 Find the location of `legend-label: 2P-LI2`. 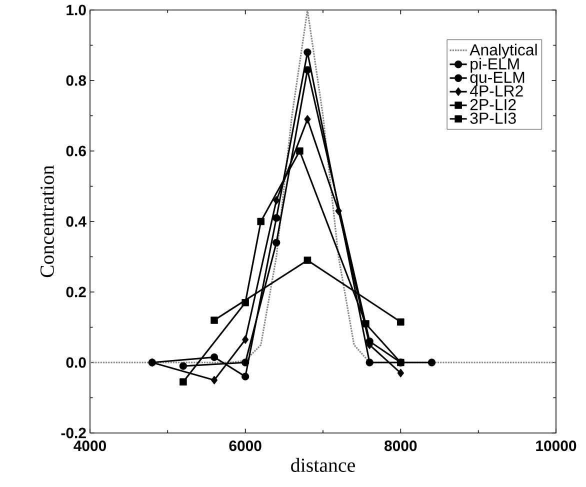

legend-label: 2P-LI2 is located at coordinates (493, 104).